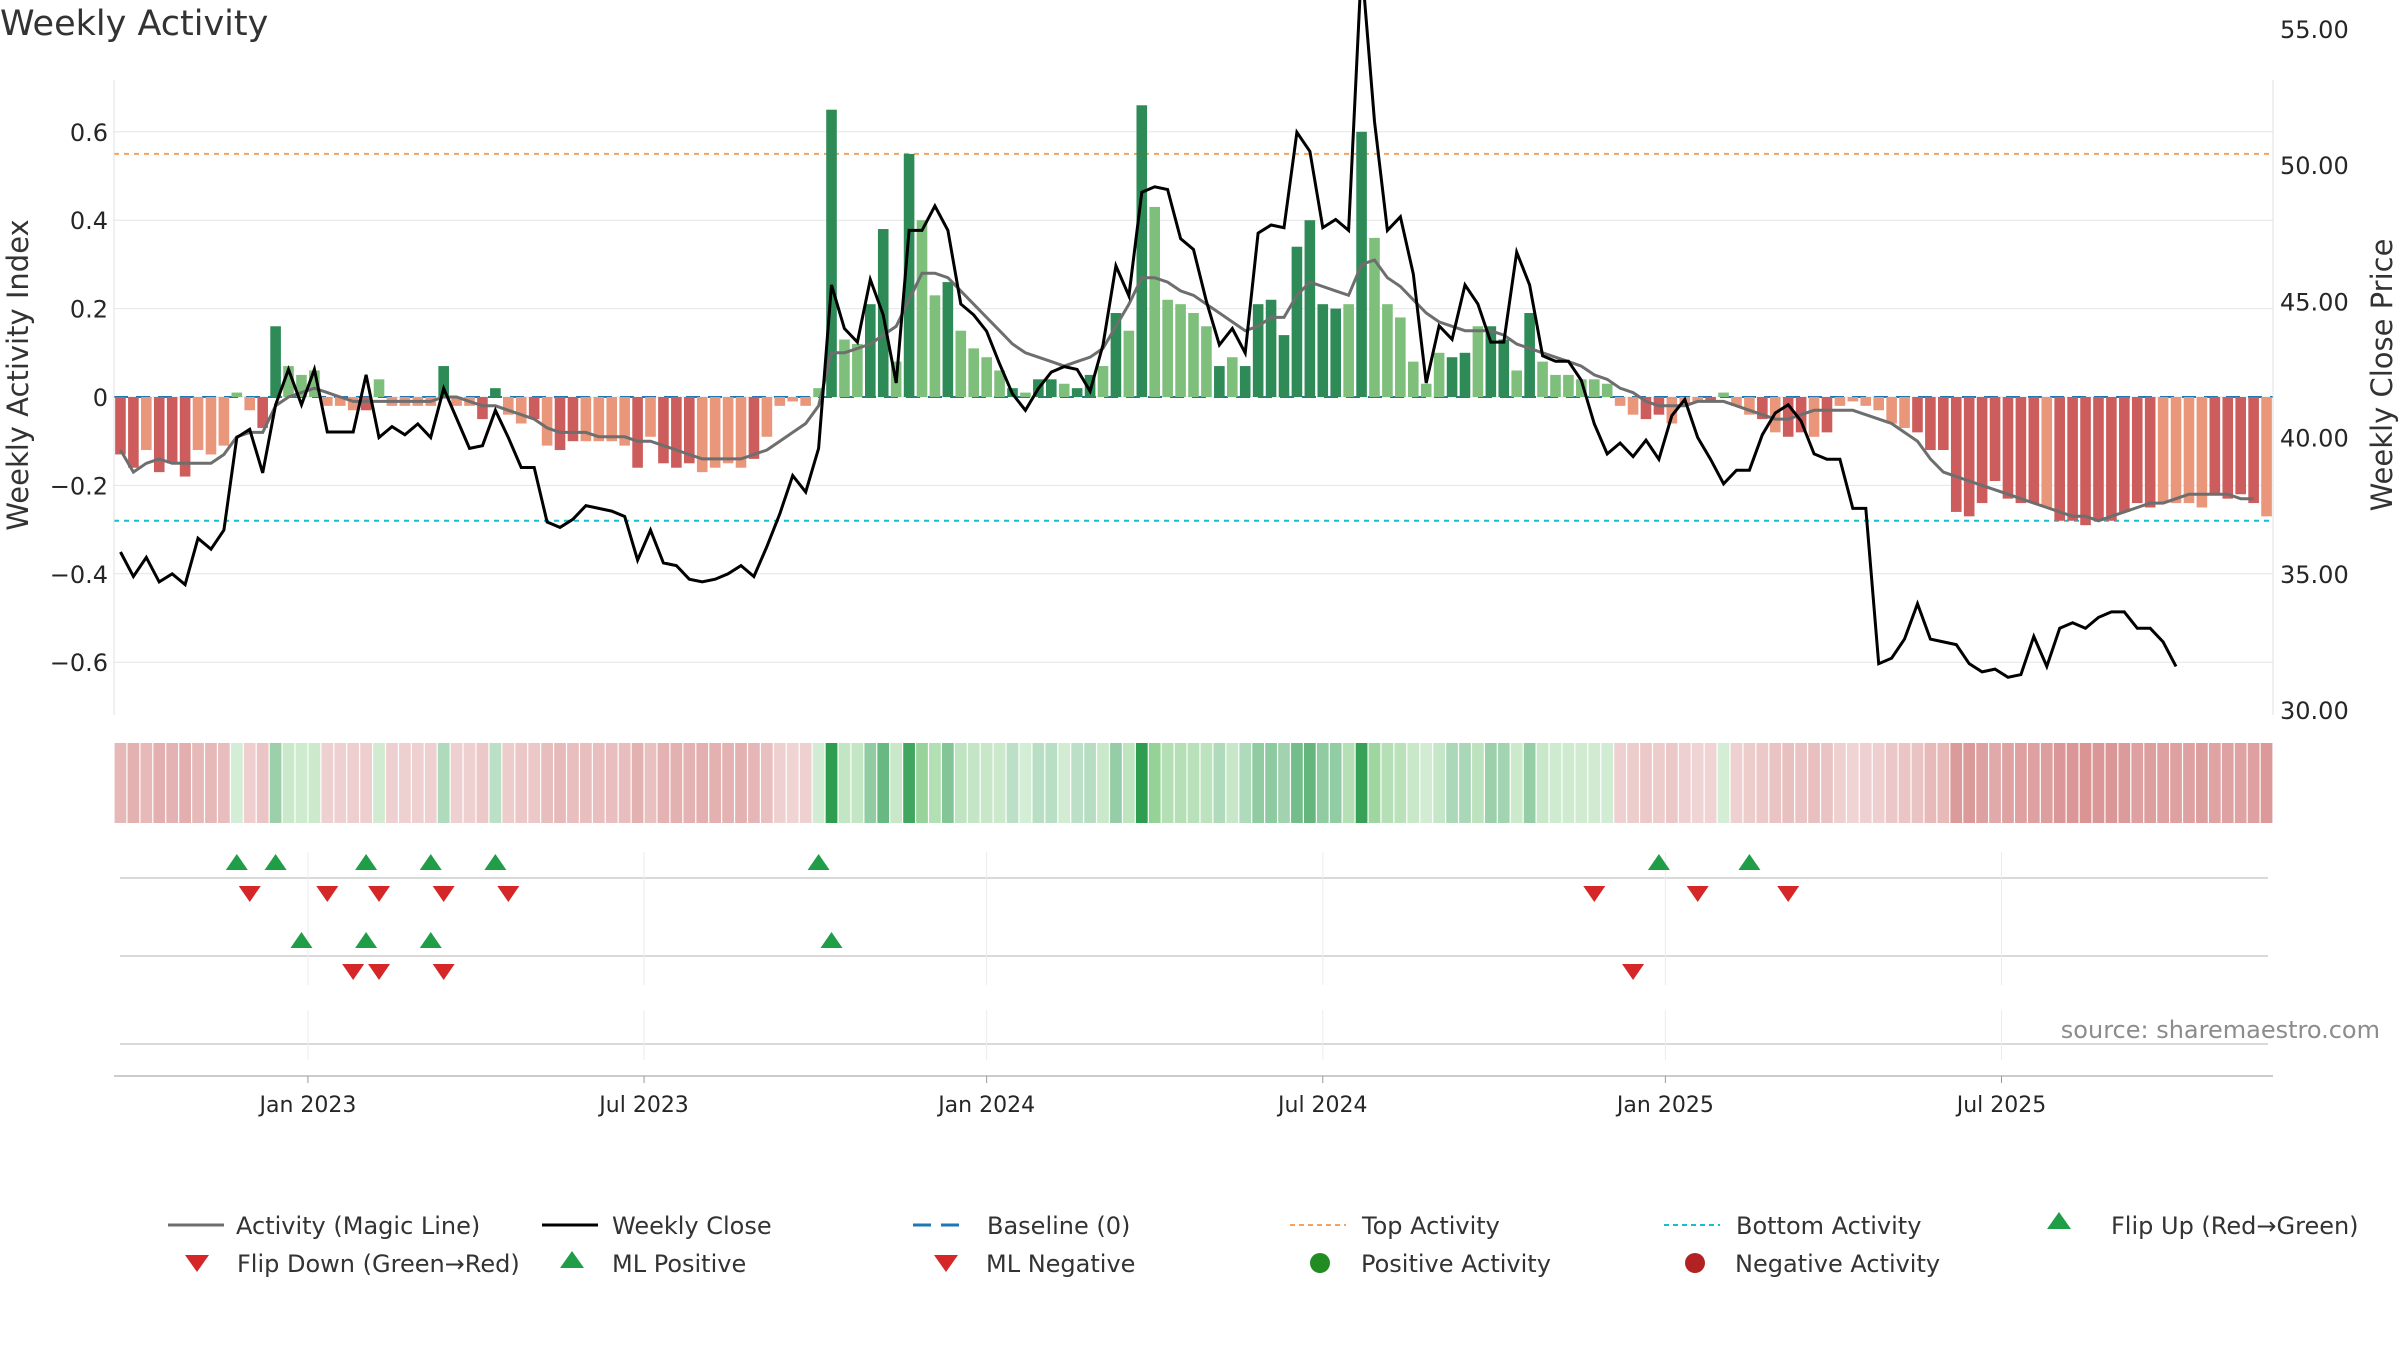 Image resolution: width=2400 pixels, height=1350 pixels. I want to click on legend-label: Weekly Close, so click(692, 1226).